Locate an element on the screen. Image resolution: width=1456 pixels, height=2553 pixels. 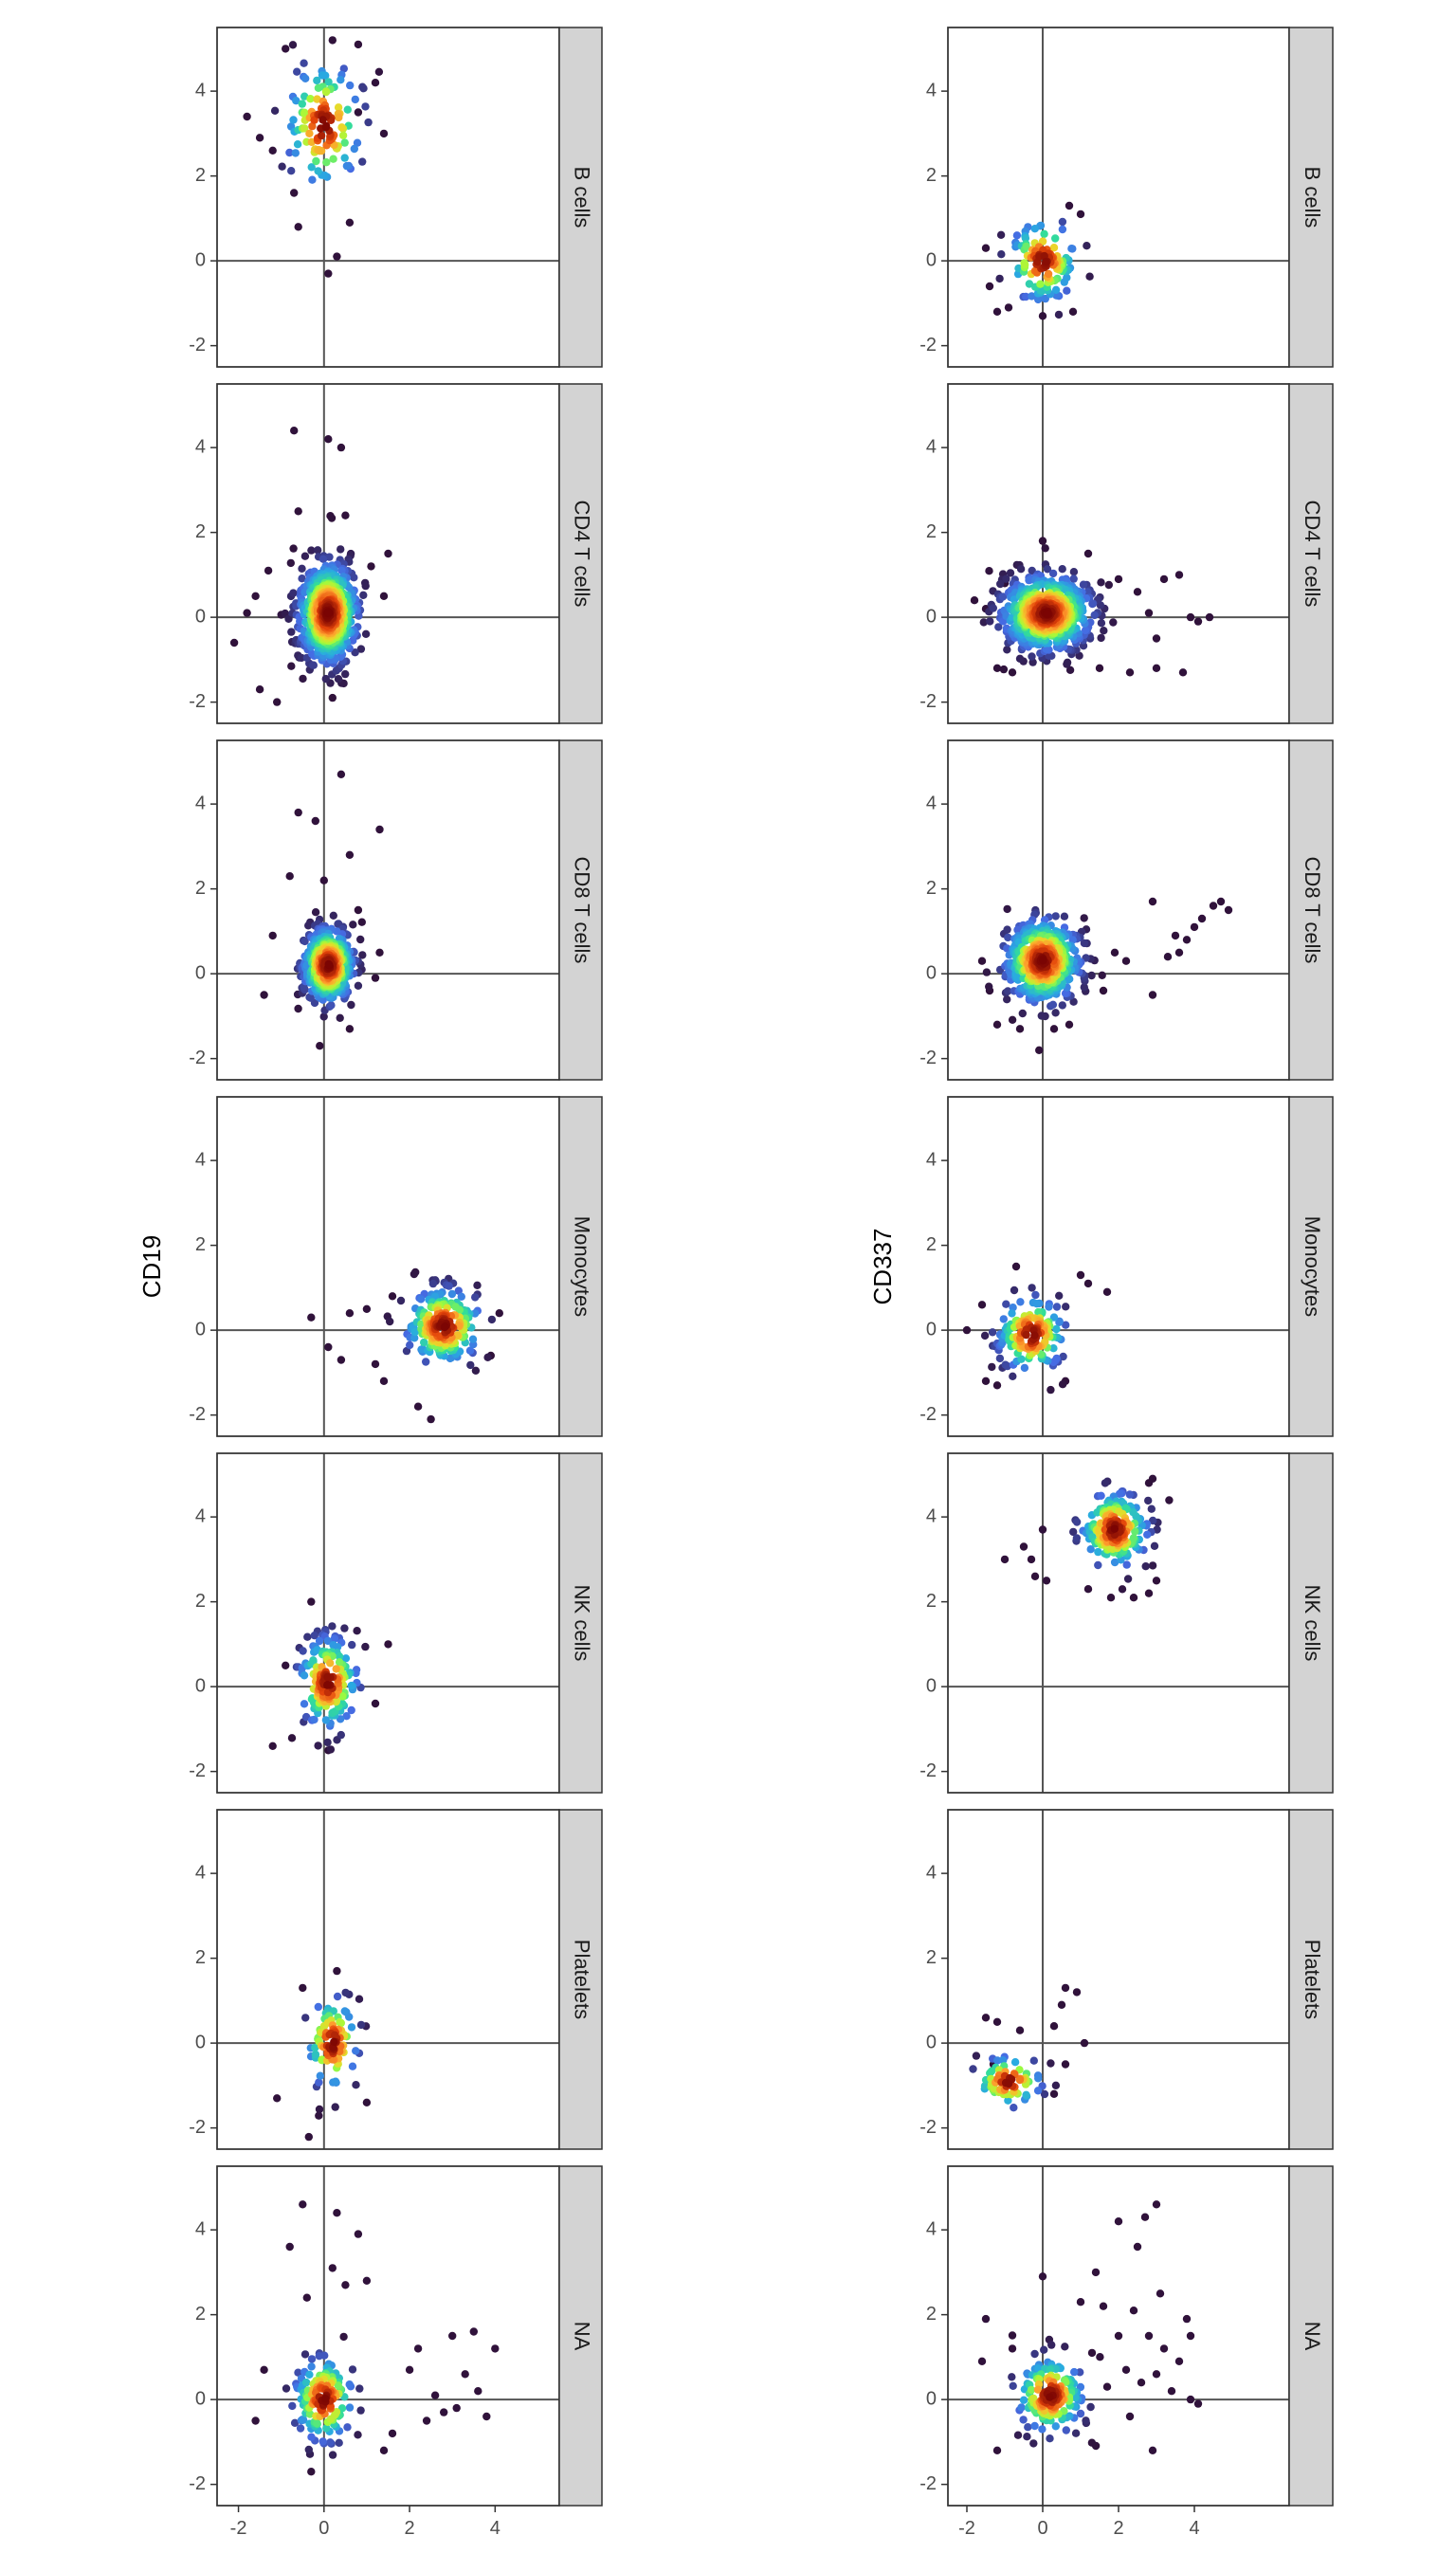
facet-strip-label: CD8 T cells is located at coordinates (1312, 910).